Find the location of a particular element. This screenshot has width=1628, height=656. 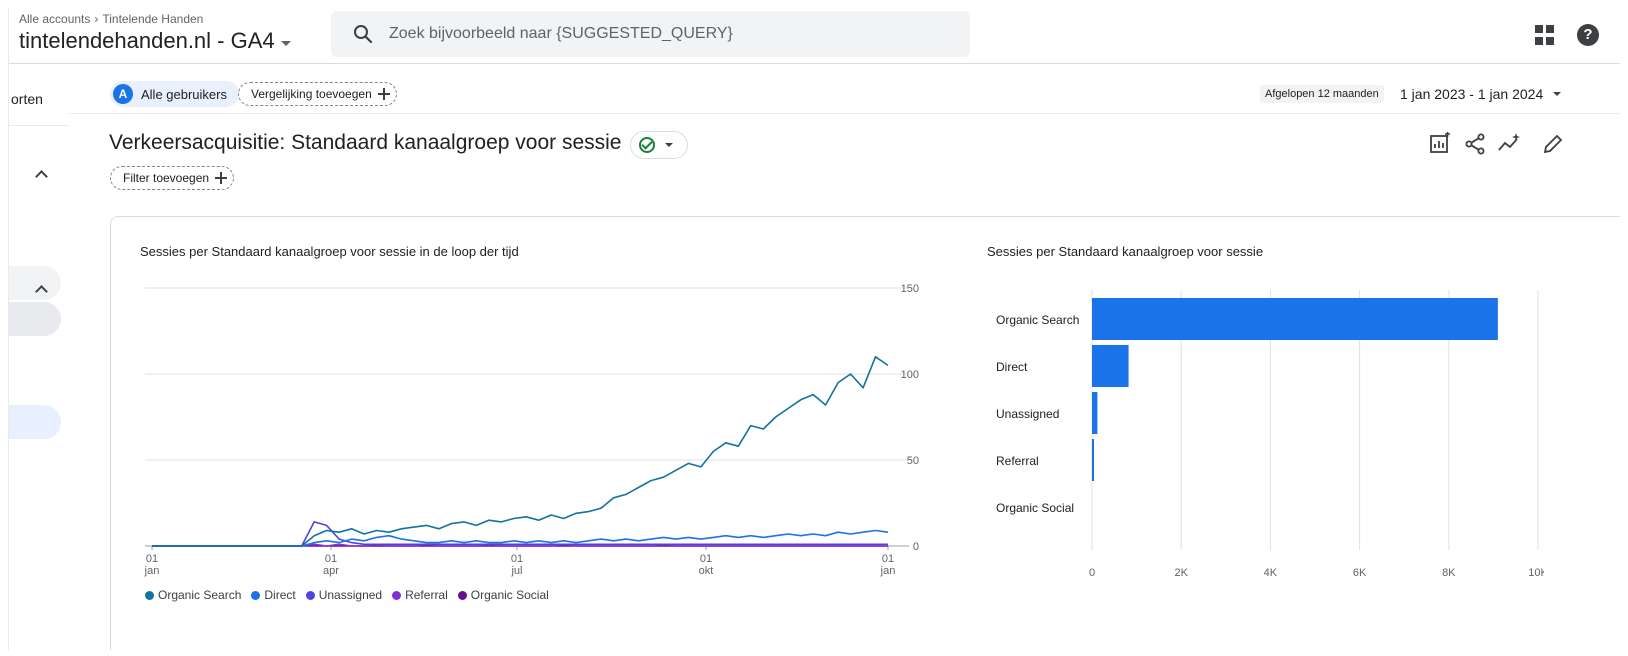

share-icon is located at coordinates (1475, 144).